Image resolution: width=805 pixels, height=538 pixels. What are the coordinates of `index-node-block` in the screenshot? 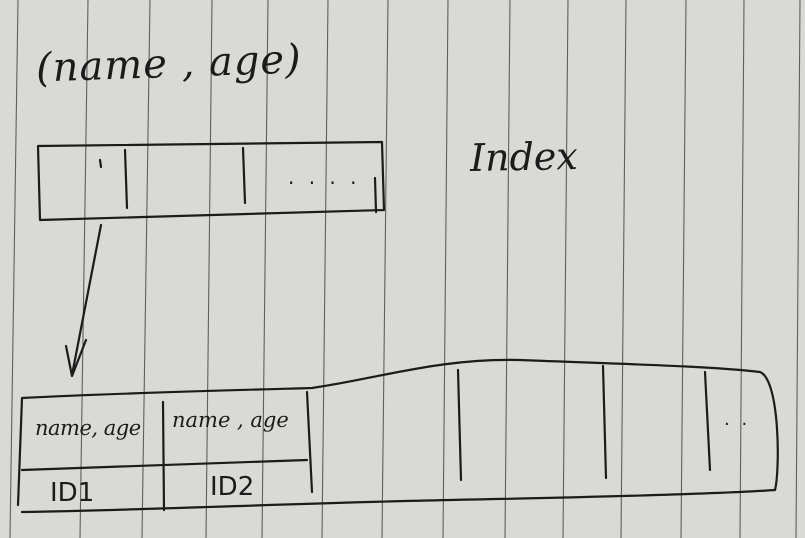 It's located at (211, 181).